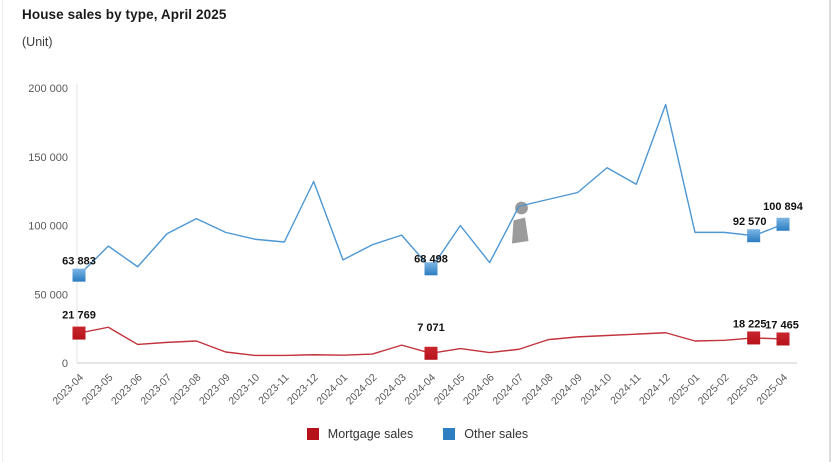  I want to click on data-label-other-sales-2023-04: 63 883, so click(79, 262).